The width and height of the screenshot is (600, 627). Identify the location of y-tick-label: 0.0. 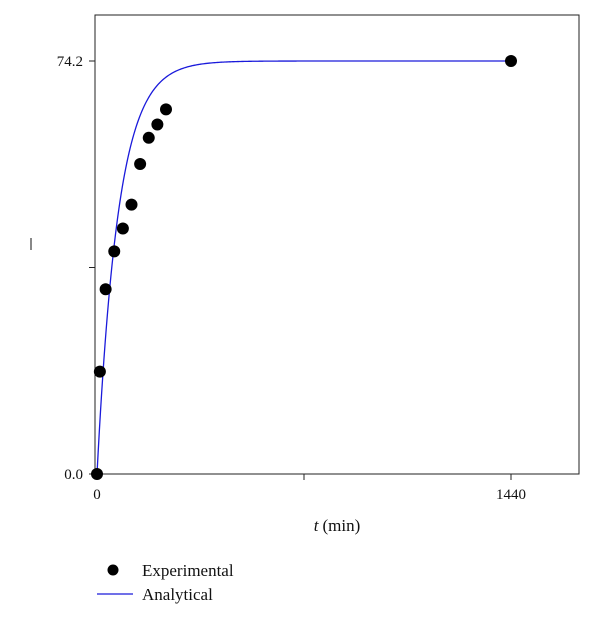
(73, 475).